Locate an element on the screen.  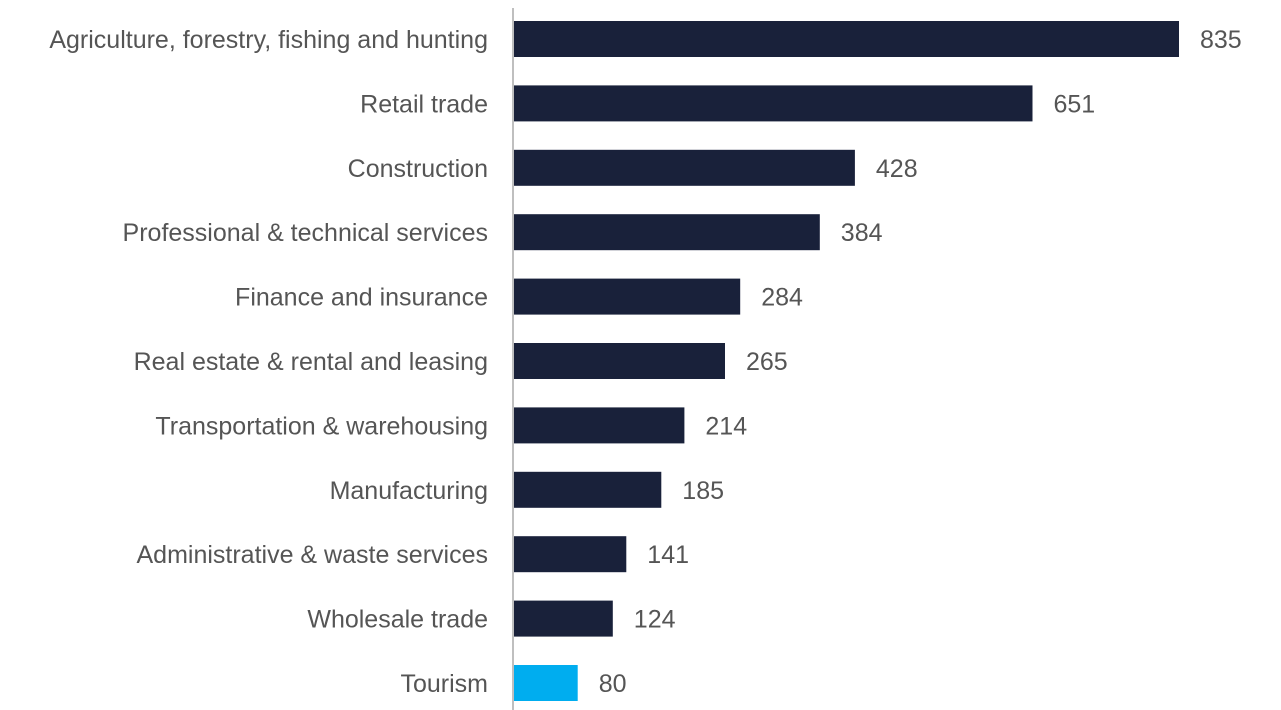
category-label: Real estate & rental and leasing is located at coordinates (311, 362).